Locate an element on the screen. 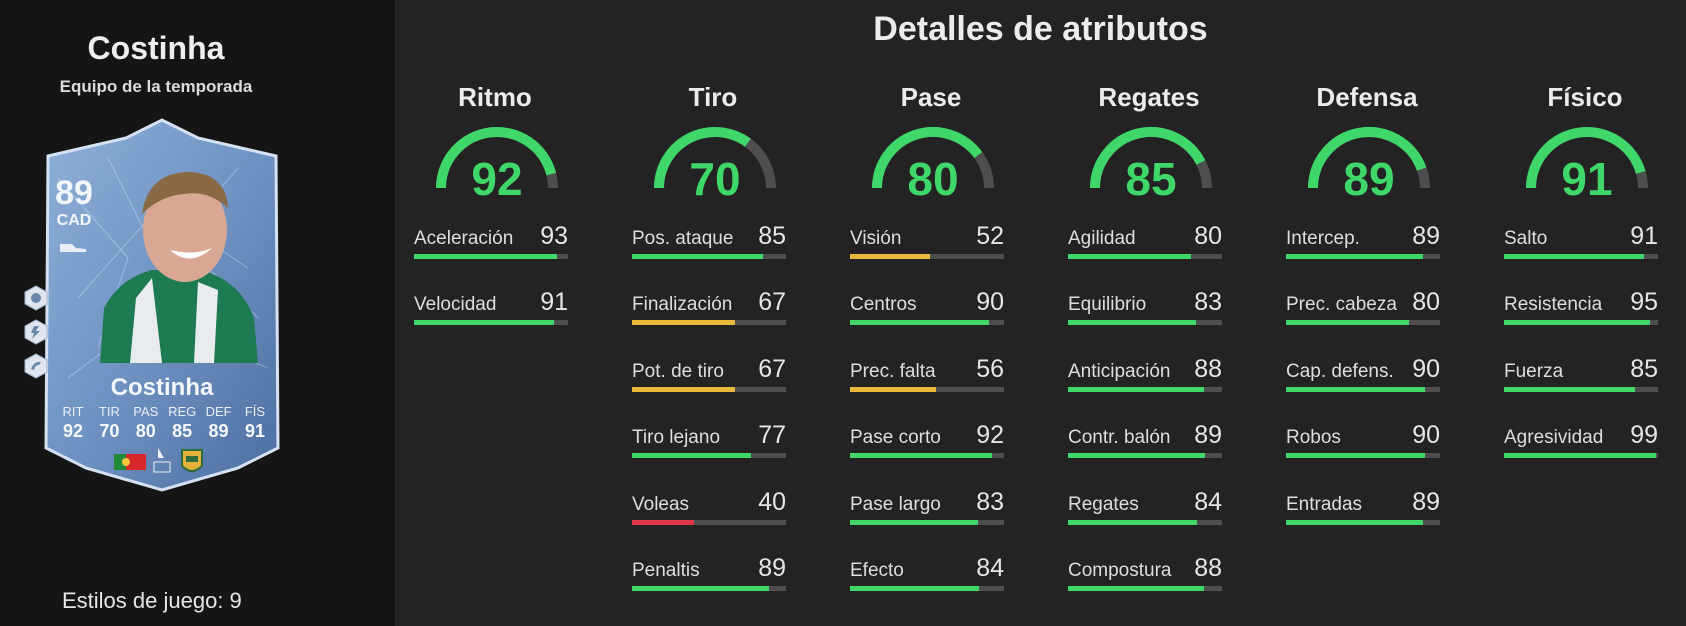 The width and height of the screenshot is (1686, 626). attribute-value: 88 is located at coordinates (1208, 369).